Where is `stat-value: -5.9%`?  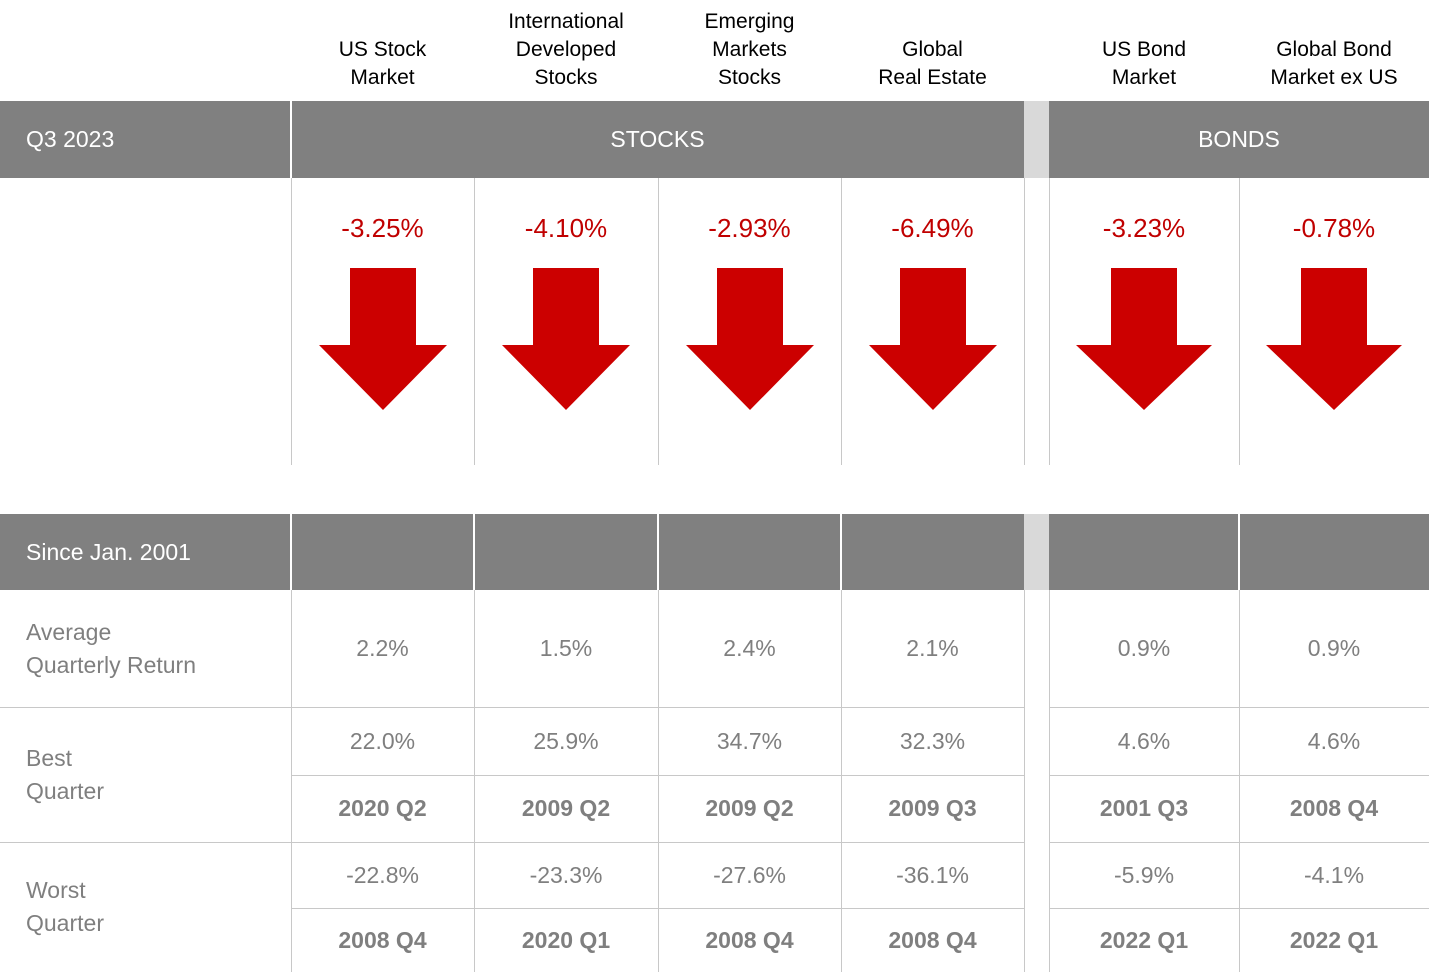 stat-value: -5.9% is located at coordinates (1144, 874).